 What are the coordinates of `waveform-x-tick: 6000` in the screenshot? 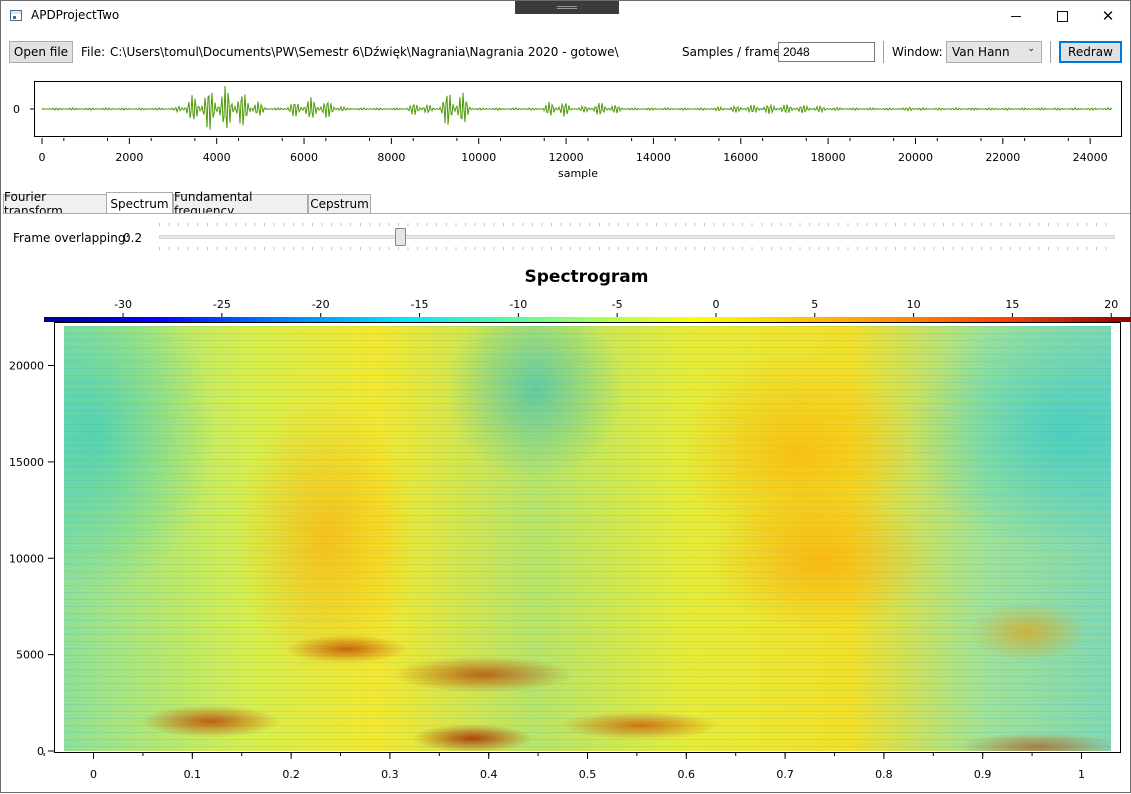 It's located at (304, 157).